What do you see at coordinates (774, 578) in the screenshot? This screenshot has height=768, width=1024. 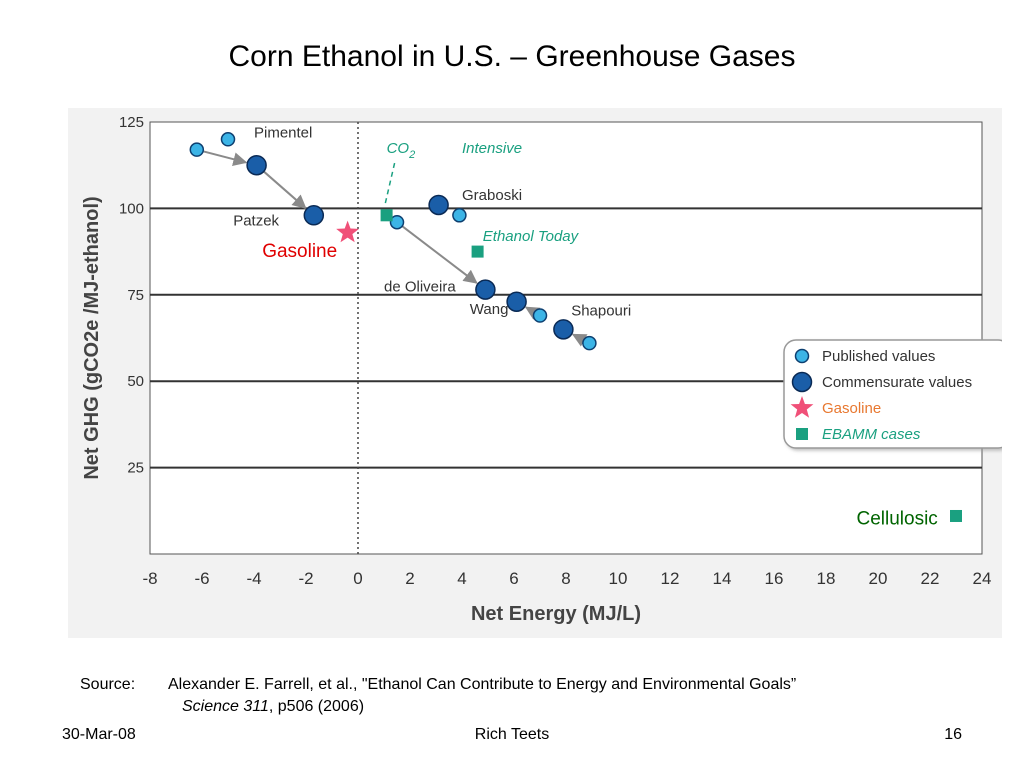 I see `x-tick-label: 16` at bounding box center [774, 578].